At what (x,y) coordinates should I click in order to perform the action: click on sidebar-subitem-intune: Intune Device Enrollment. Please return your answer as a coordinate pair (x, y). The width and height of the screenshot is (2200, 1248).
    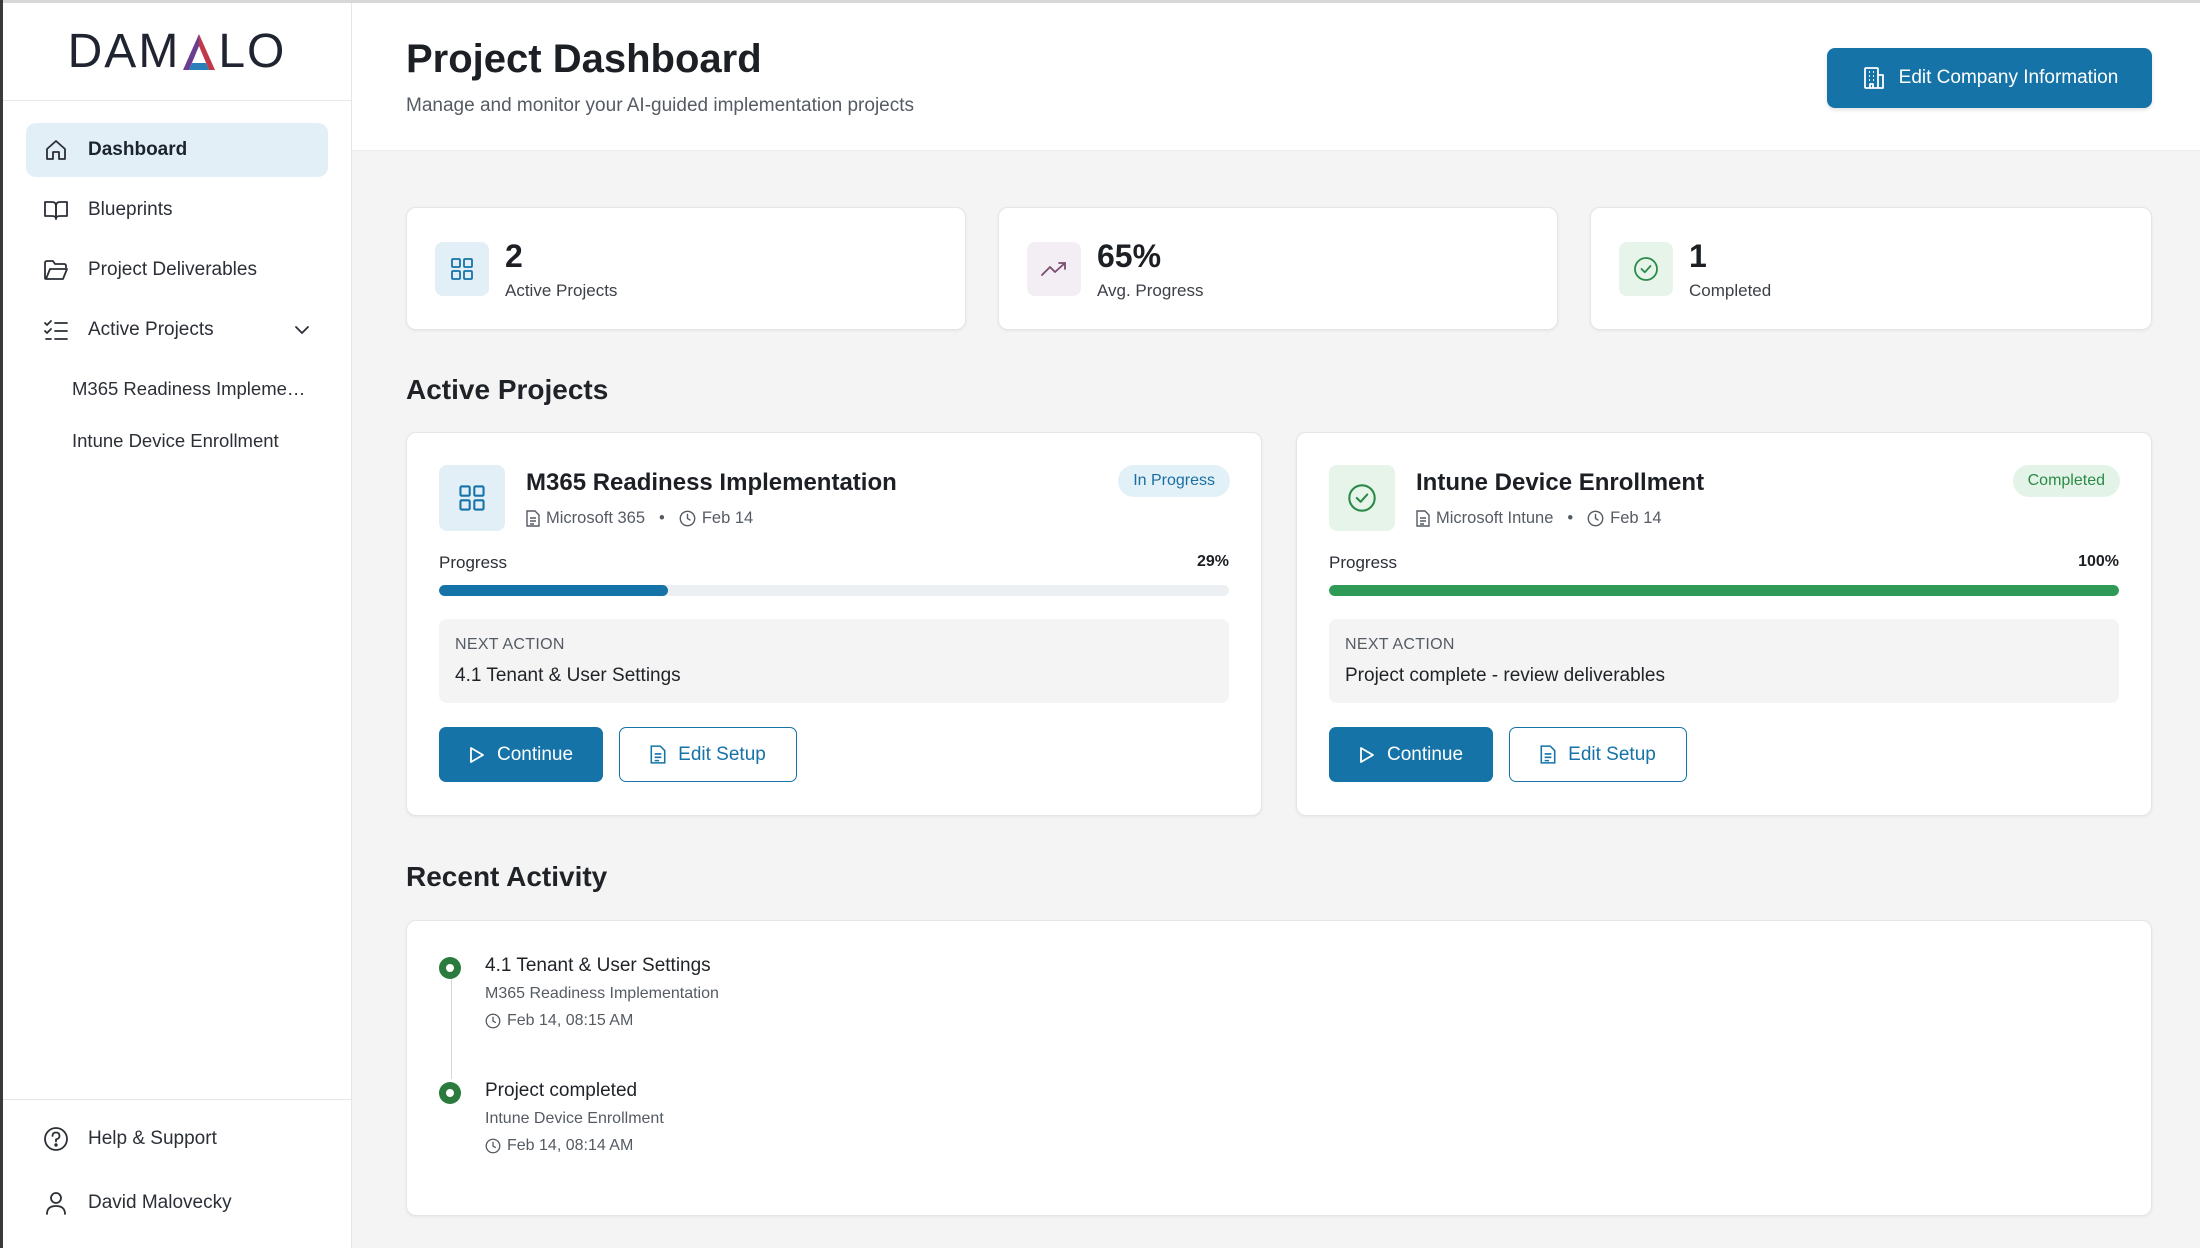
    Looking at the image, I should click on (175, 440).